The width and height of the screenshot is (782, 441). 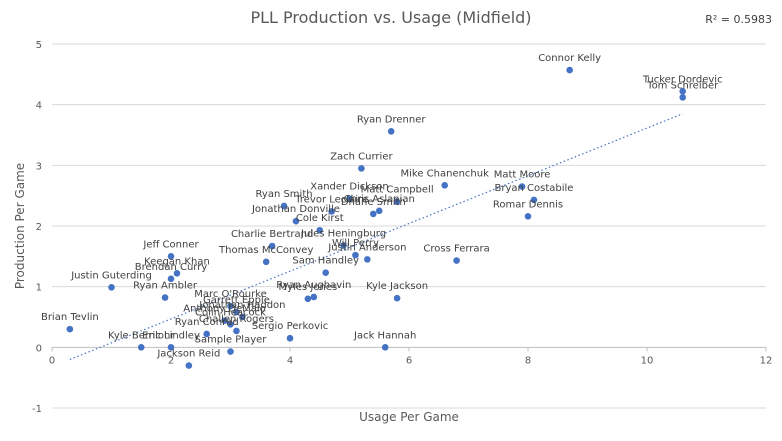 What do you see at coordinates (569, 58) in the screenshot?
I see `data-point-label: Connor Kelly` at bounding box center [569, 58].